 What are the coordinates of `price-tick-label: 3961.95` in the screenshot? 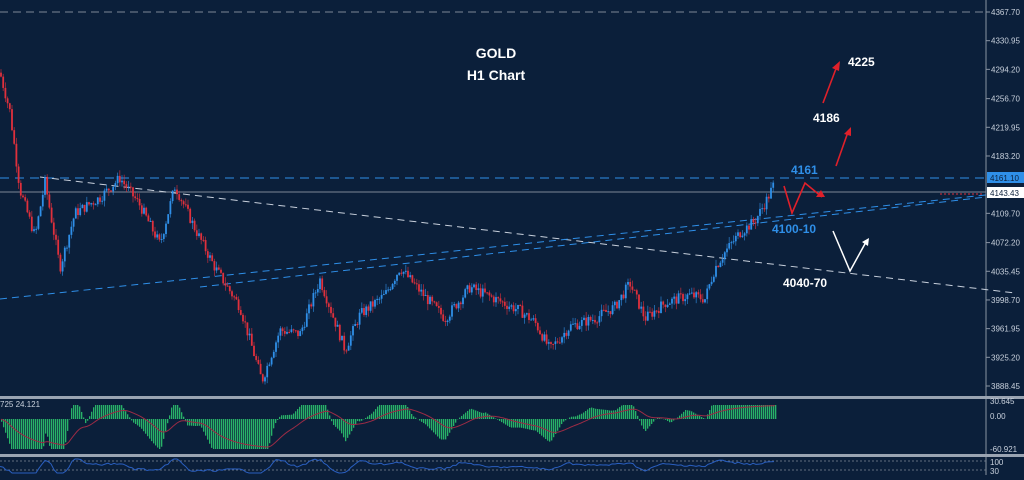 It's located at (1005, 329).